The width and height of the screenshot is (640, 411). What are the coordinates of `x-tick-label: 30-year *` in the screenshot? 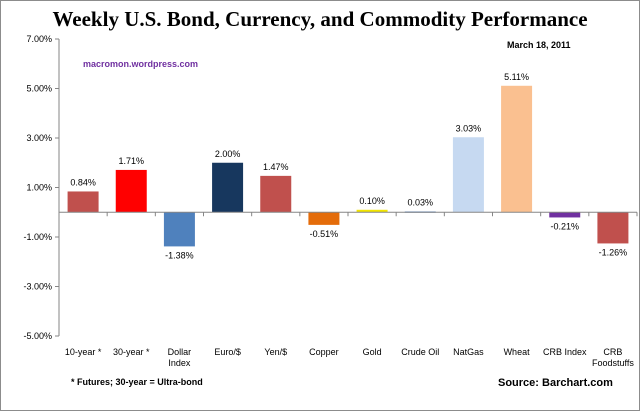 It's located at (131, 352).